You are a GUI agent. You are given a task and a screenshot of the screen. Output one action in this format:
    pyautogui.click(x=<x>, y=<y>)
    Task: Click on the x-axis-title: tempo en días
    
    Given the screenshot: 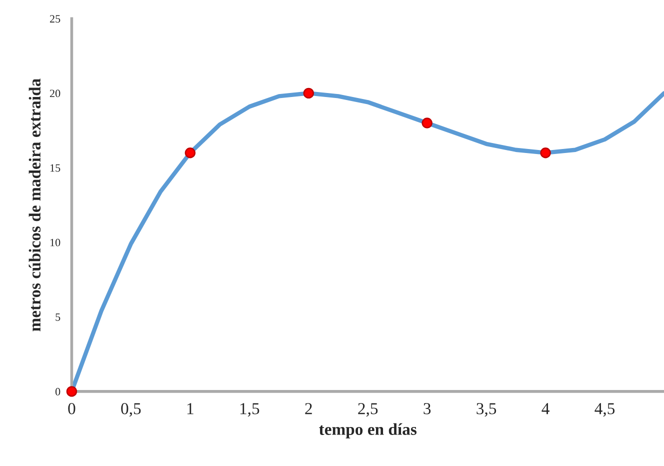 What is the action you would take?
    pyautogui.click(x=368, y=430)
    